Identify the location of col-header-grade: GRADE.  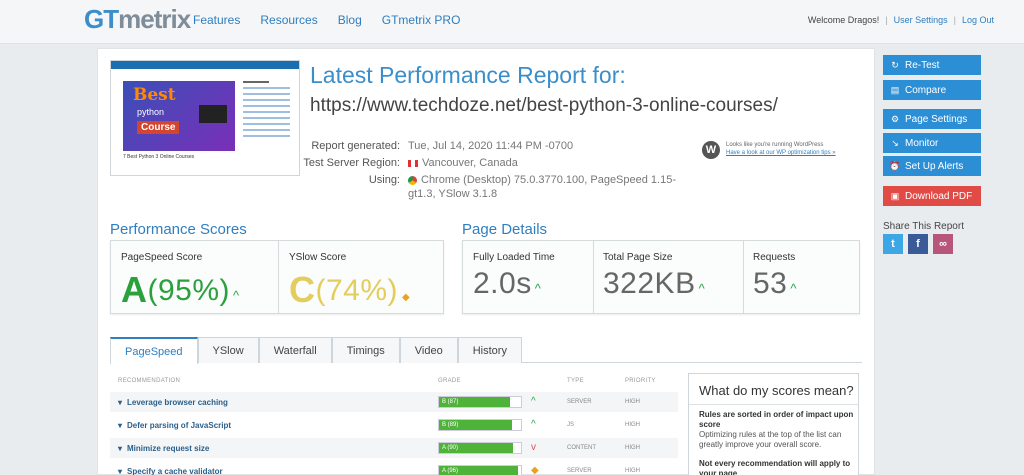
(449, 381).